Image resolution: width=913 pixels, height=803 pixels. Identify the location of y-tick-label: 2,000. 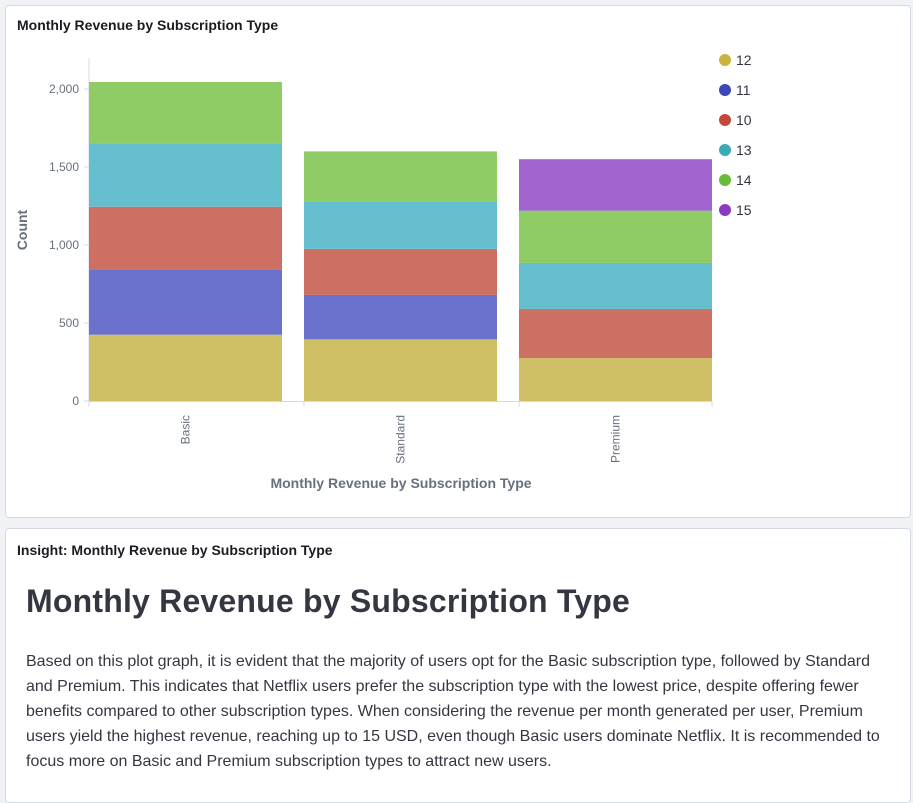
(64, 89).